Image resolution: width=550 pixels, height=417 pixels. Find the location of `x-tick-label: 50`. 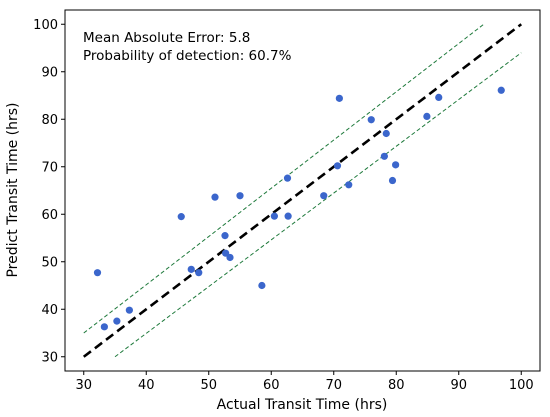

x-tick-label: 50 is located at coordinates (208, 385).